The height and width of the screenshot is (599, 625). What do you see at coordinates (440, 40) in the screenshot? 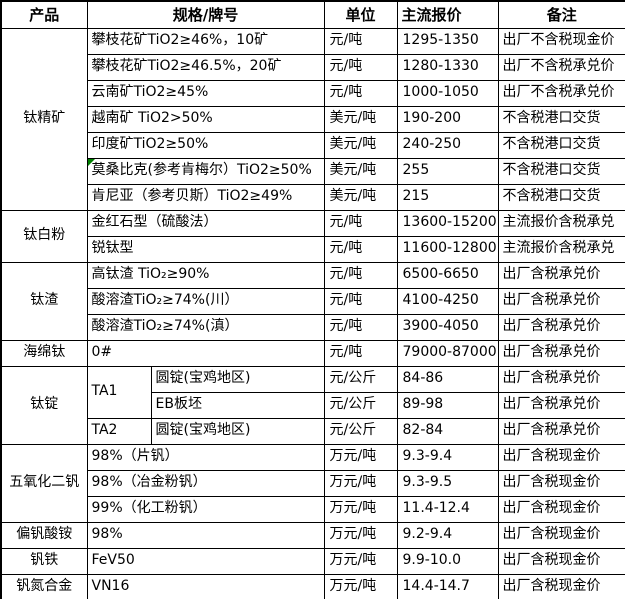
I see `price-cell-text: 1295-1350` at bounding box center [440, 40].